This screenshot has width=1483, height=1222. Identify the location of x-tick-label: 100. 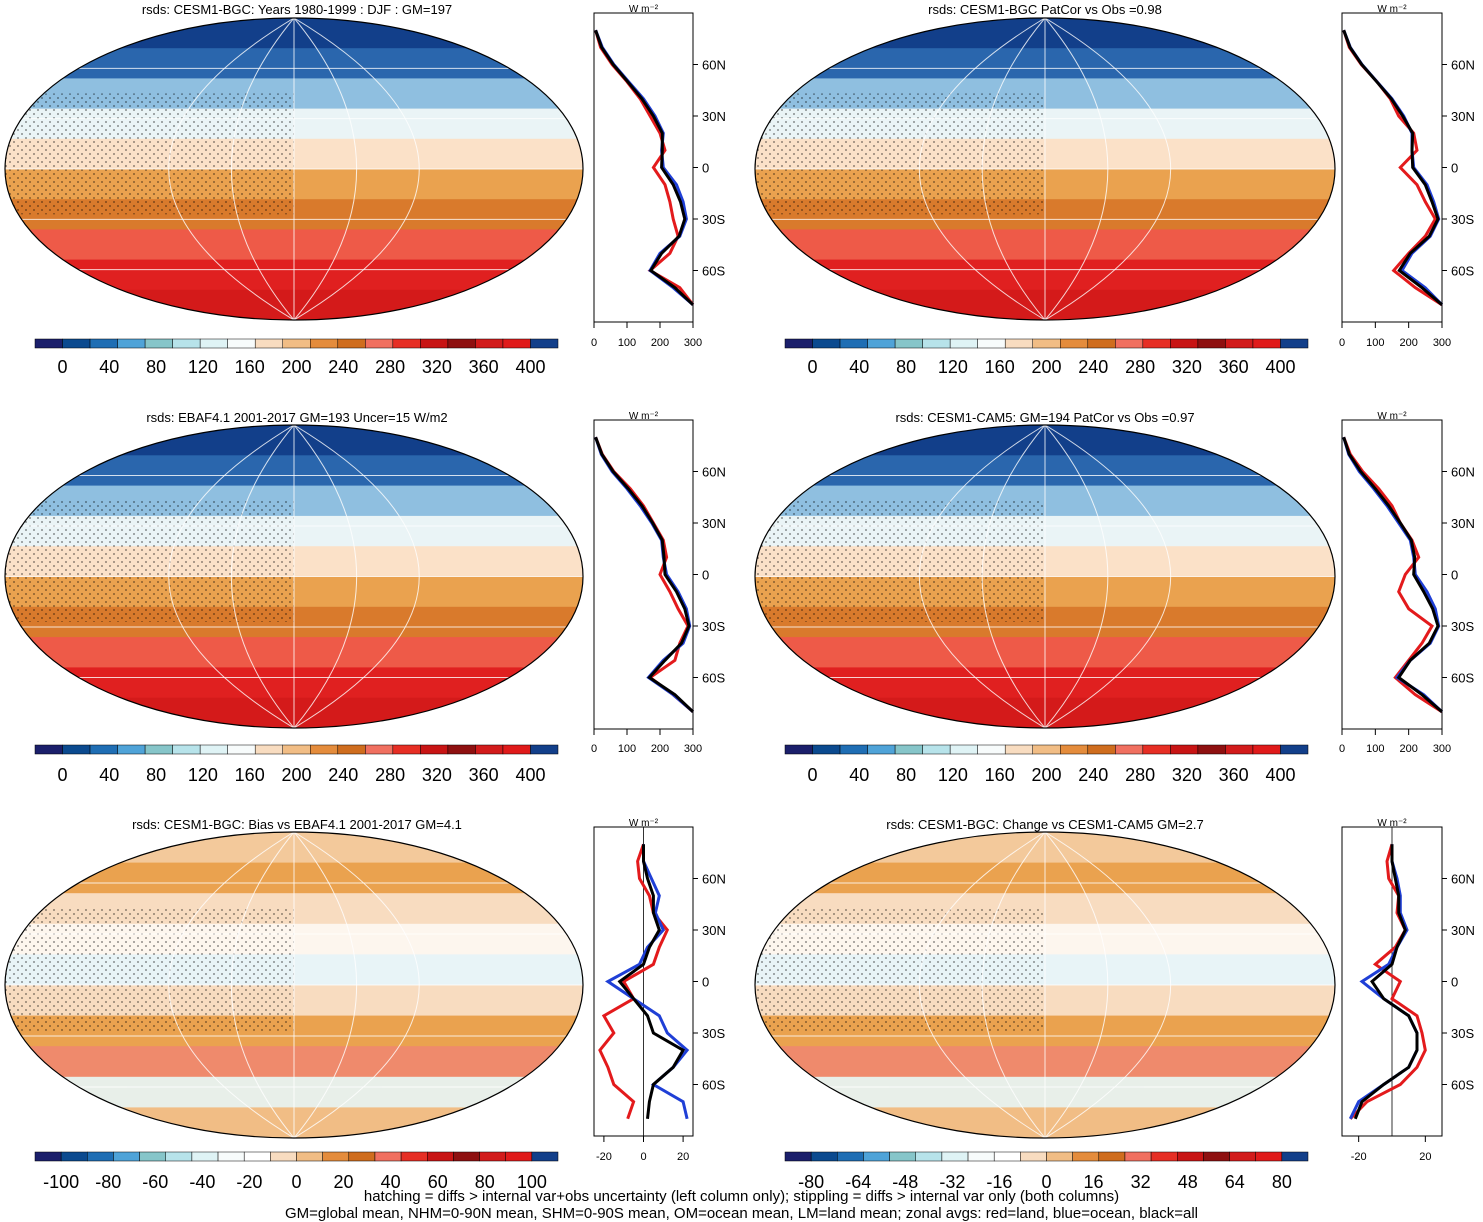
(1375, 749).